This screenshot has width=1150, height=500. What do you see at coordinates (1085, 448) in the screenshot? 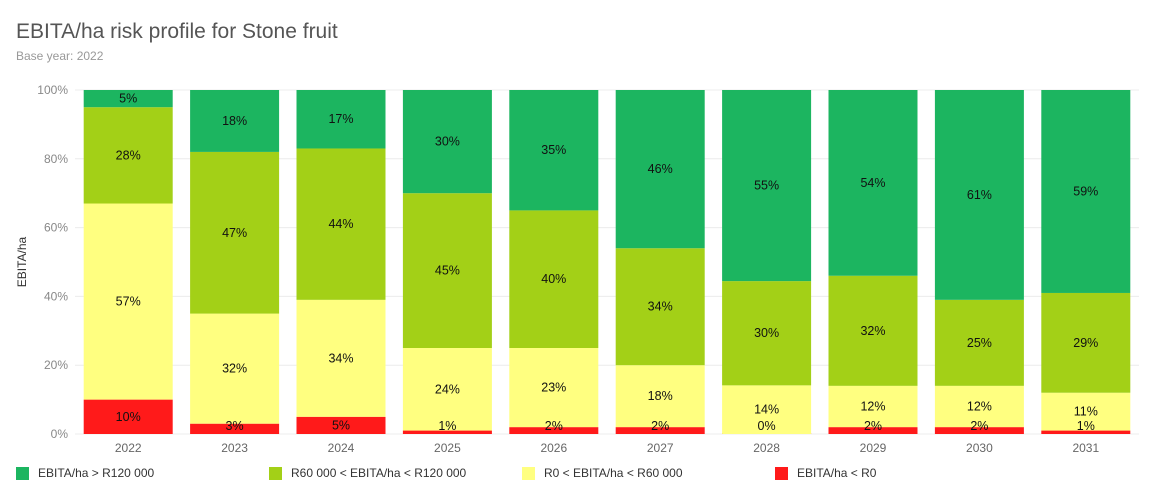
I see `x-tick-label: 2031` at bounding box center [1085, 448].